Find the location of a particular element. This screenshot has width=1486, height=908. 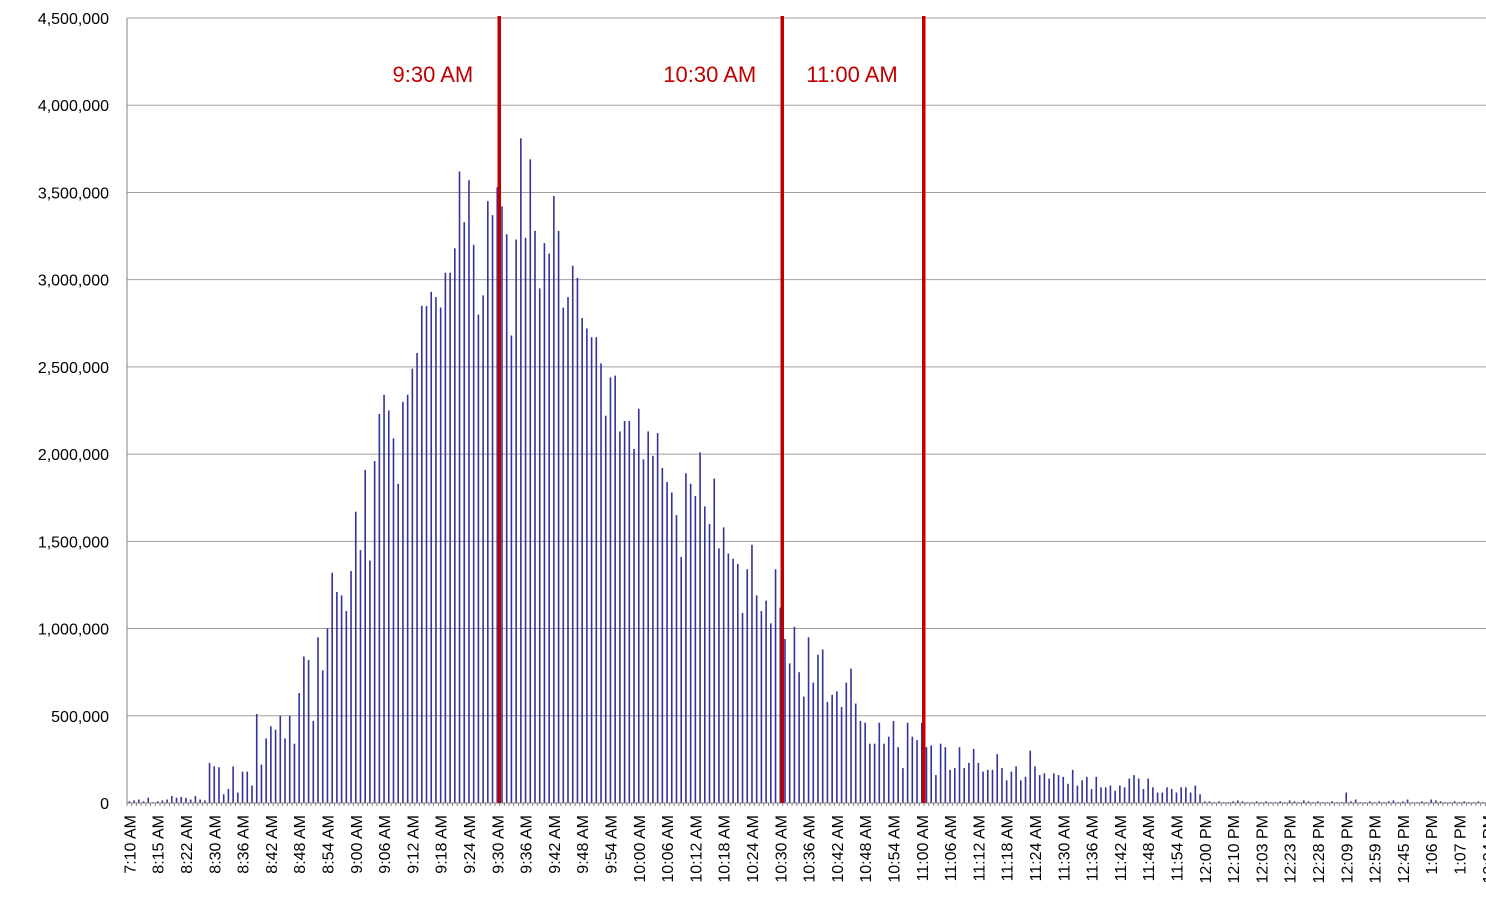

y-tick-label: 4,000,000 is located at coordinates (73, 106).